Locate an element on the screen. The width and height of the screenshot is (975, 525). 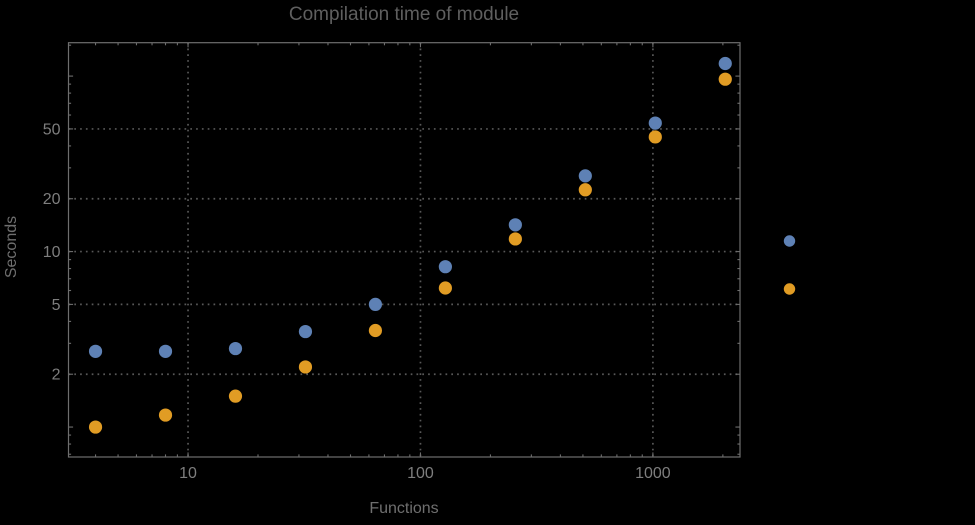
x-axis-label: Functions is located at coordinates (404, 508).